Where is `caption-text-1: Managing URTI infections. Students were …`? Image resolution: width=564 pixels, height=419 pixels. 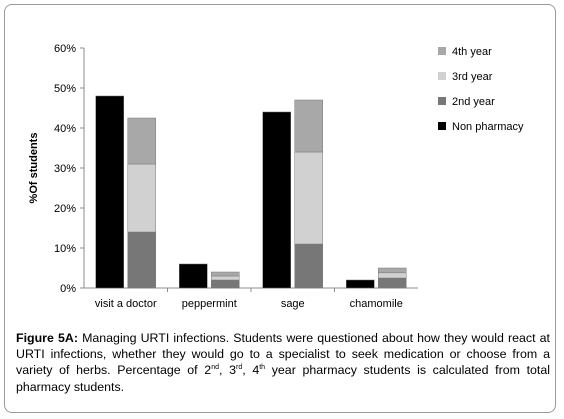
caption-text-1: Managing URTI infections. Students were … is located at coordinates (283, 354).